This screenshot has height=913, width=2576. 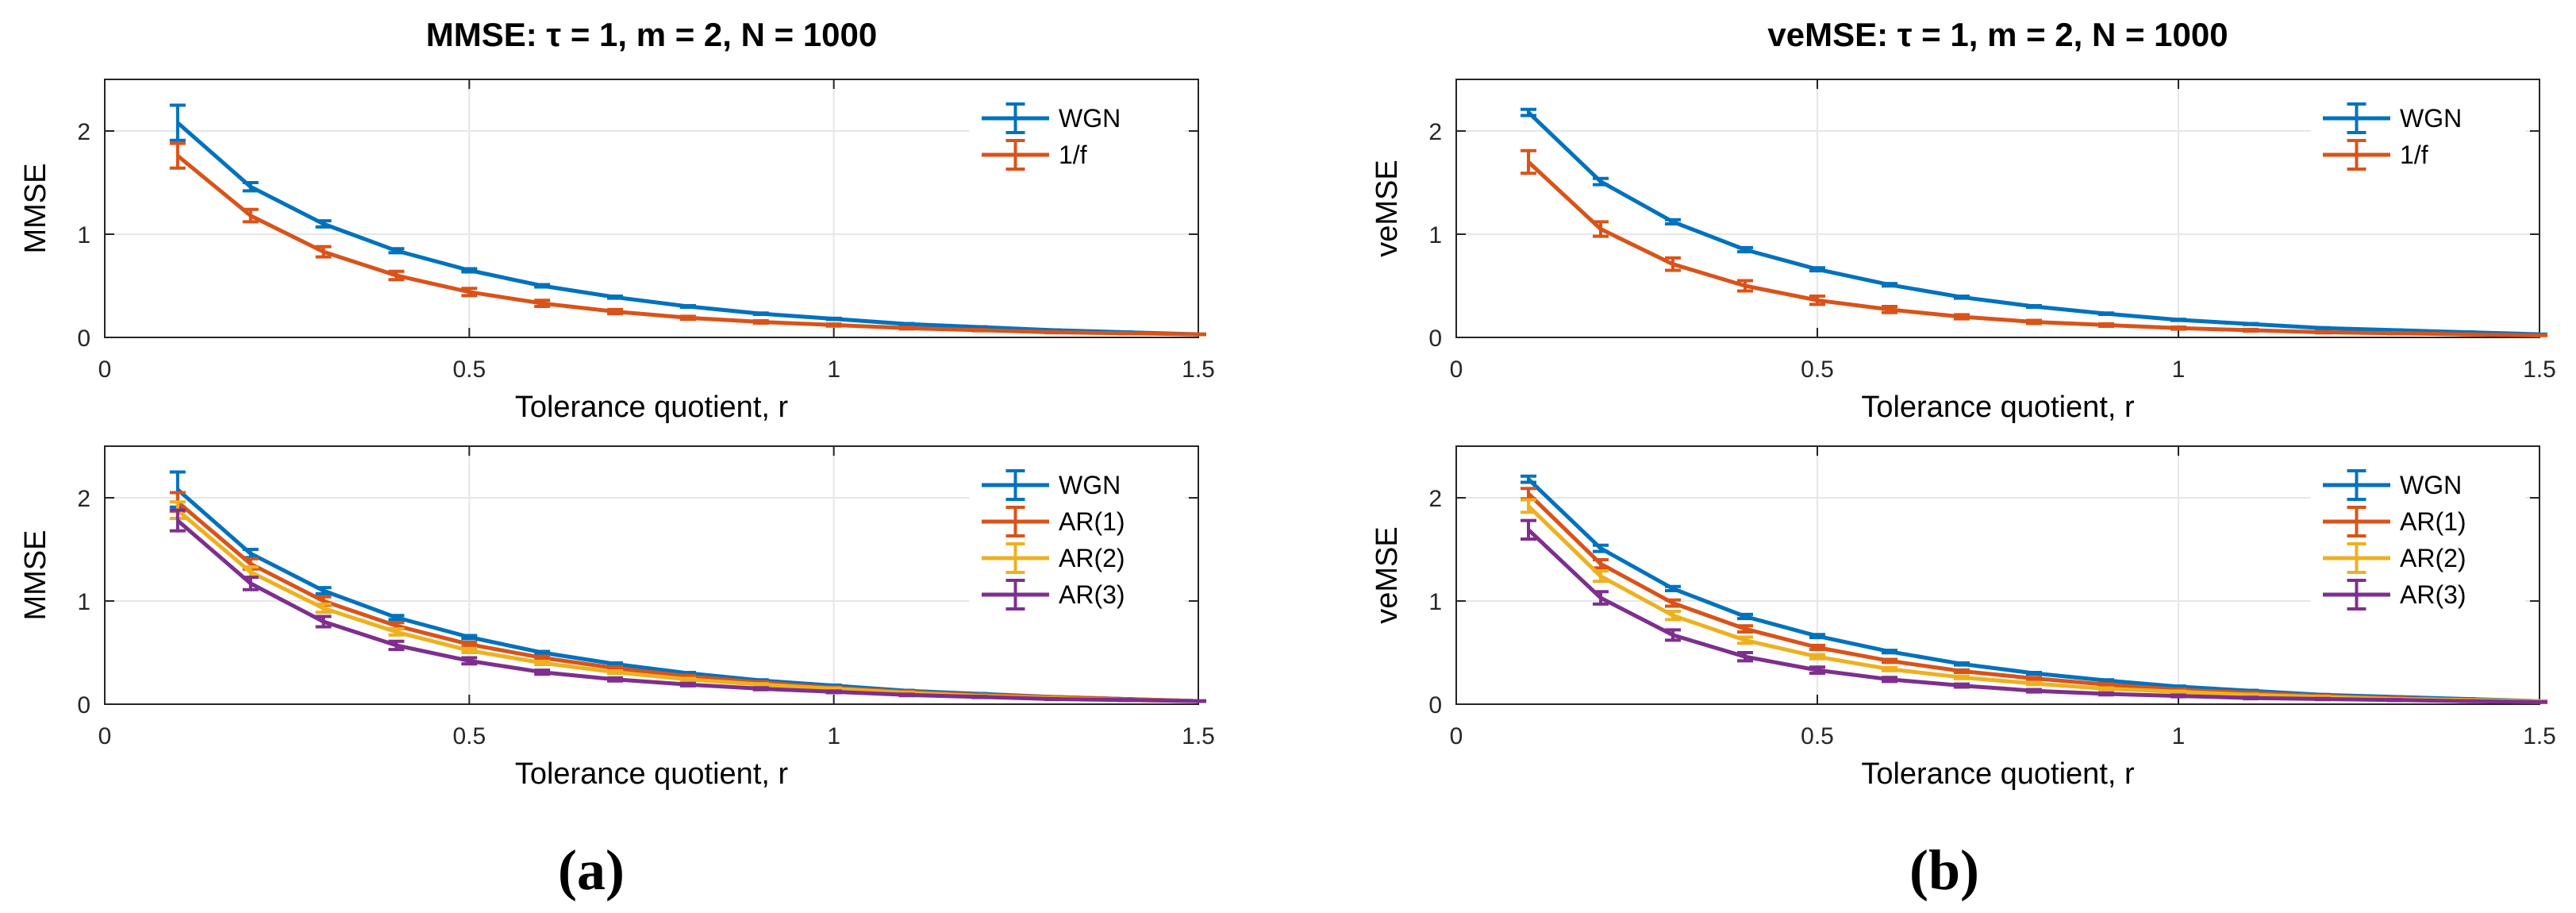 I want to click on chart-title: MMSE: τ = 1, m = 2, N = 1000, so click(x=652, y=34).